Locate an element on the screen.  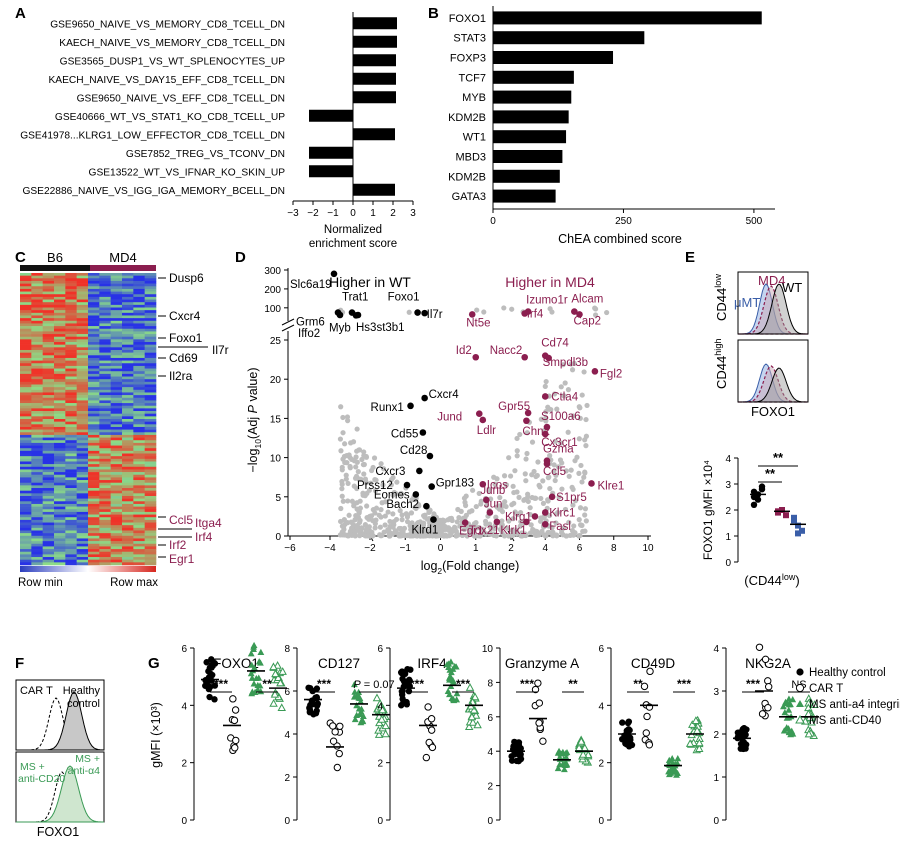
panel-g-title: IRF4 is located at coordinates (432, 663).